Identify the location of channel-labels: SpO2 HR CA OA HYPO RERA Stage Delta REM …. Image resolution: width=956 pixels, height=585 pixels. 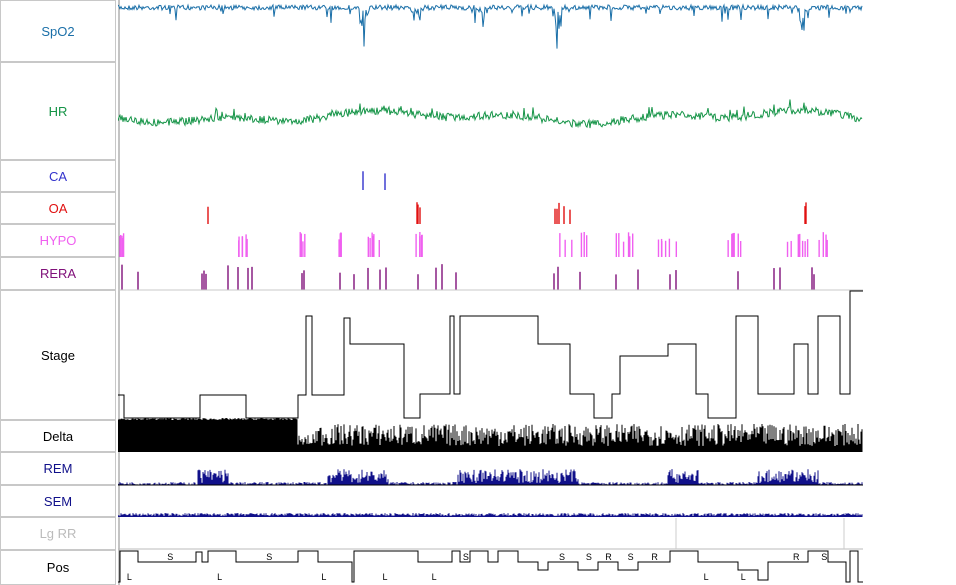
(58, 292).